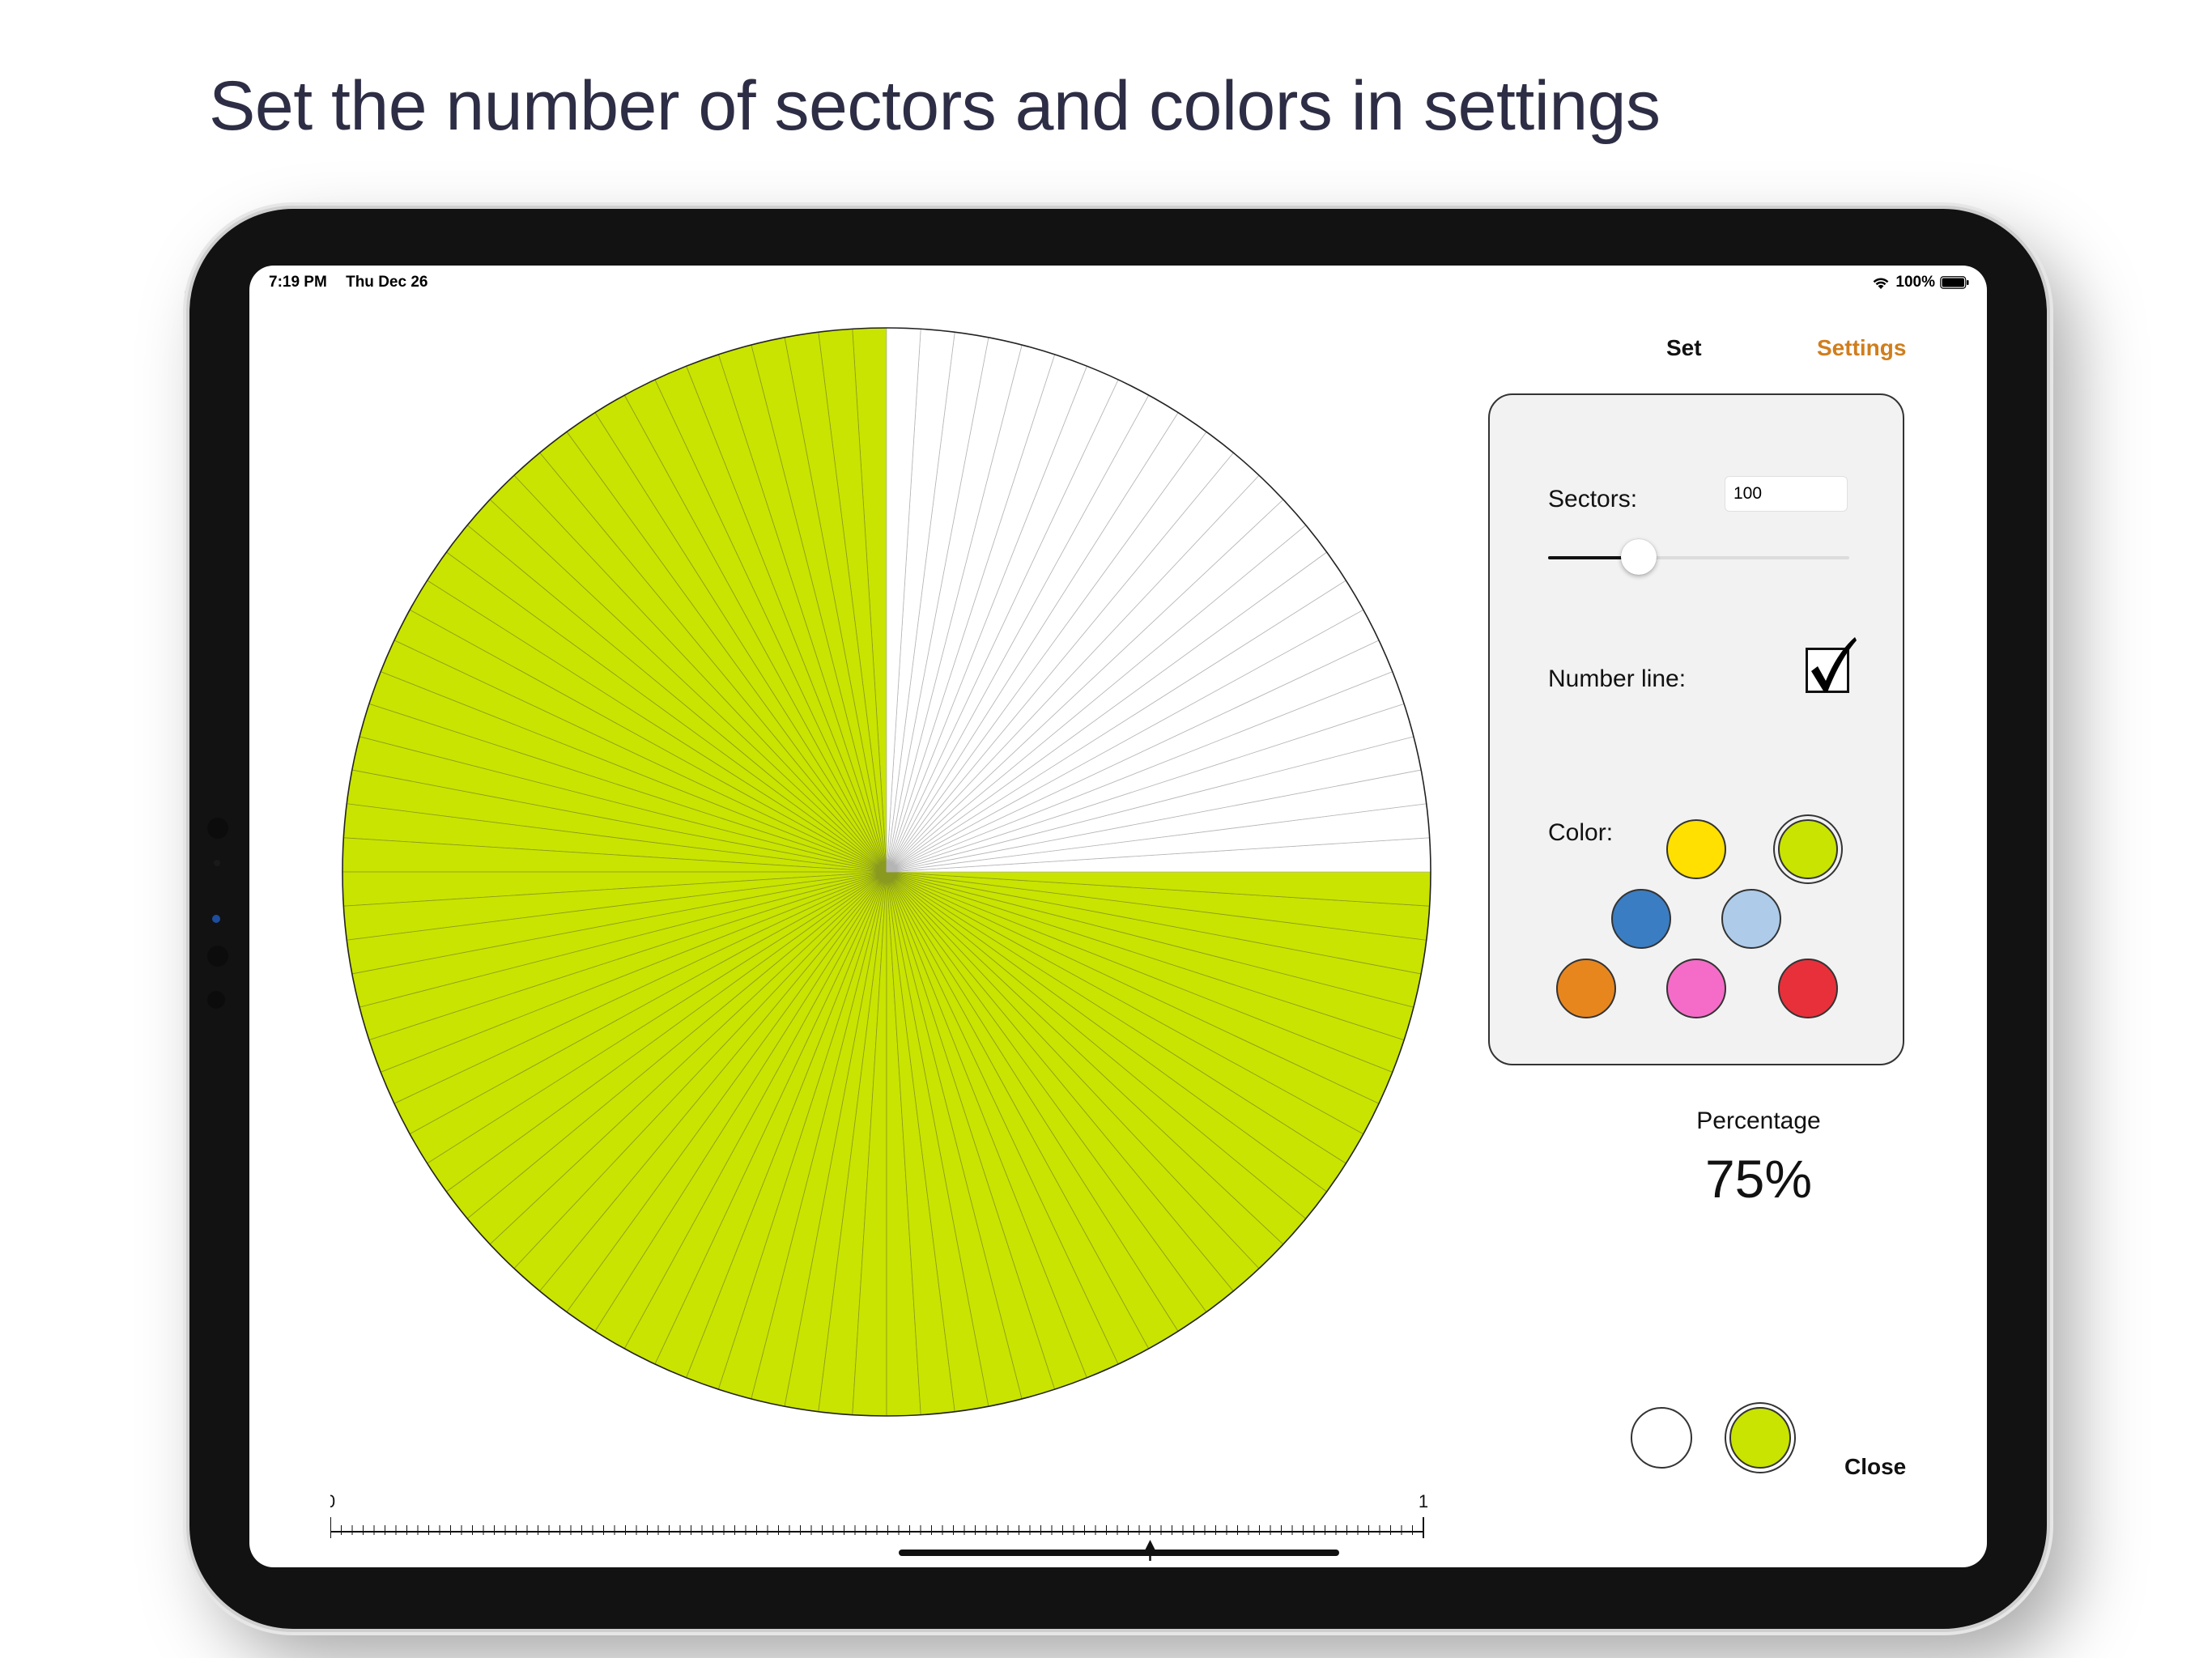 This screenshot has width=2212, height=1658. I want to click on slider-fill, so click(1594, 557).